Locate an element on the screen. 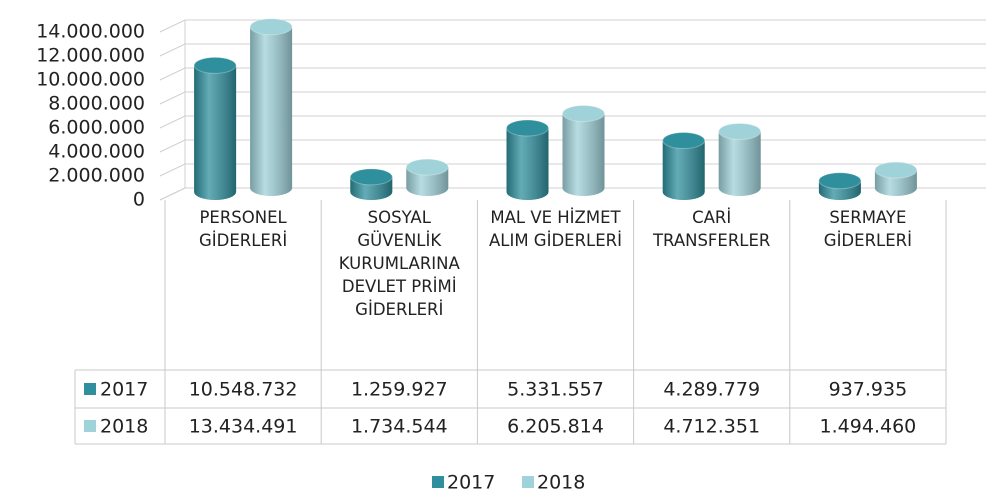 The height and width of the screenshot is (499, 996). row-header: 2018 is located at coordinates (124, 427).